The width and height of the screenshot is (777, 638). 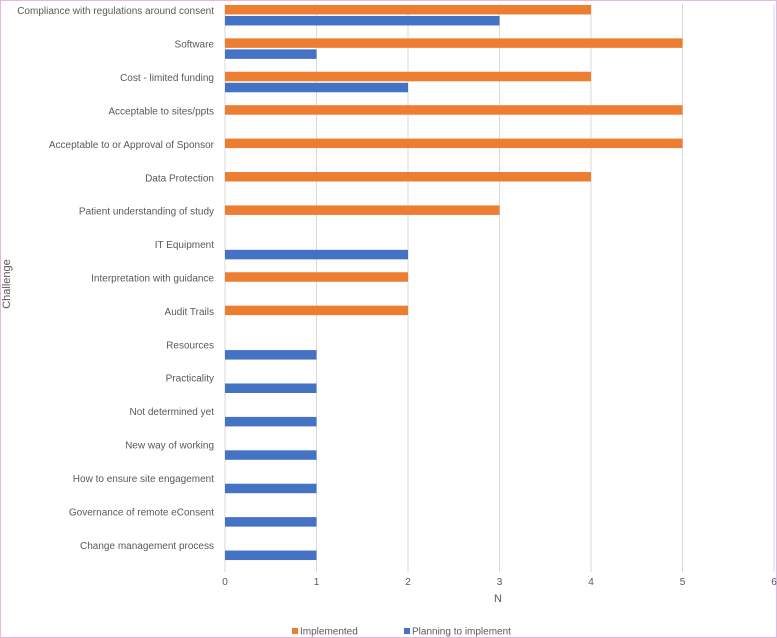 What do you see at coordinates (161, 111) in the screenshot?
I see `category-label: Acceptable to sites/ppts` at bounding box center [161, 111].